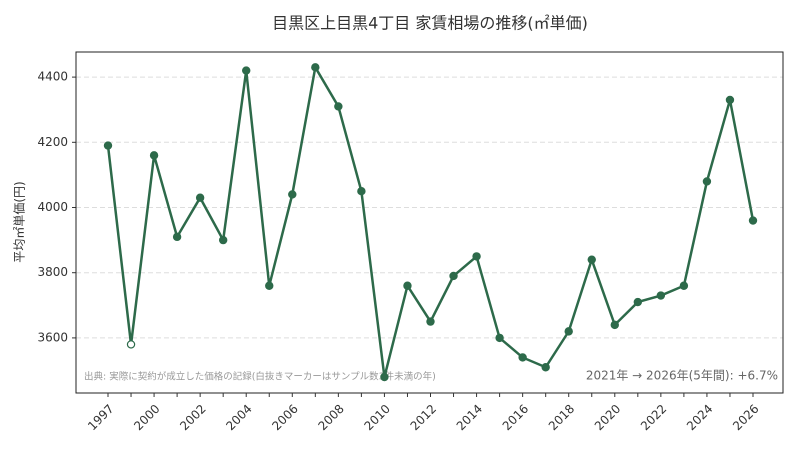  What do you see at coordinates (682, 376) in the screenshot?
I see `change-note: 2021年 → 2026年(5年間): +6.7%` at bounding box center [682, 376].